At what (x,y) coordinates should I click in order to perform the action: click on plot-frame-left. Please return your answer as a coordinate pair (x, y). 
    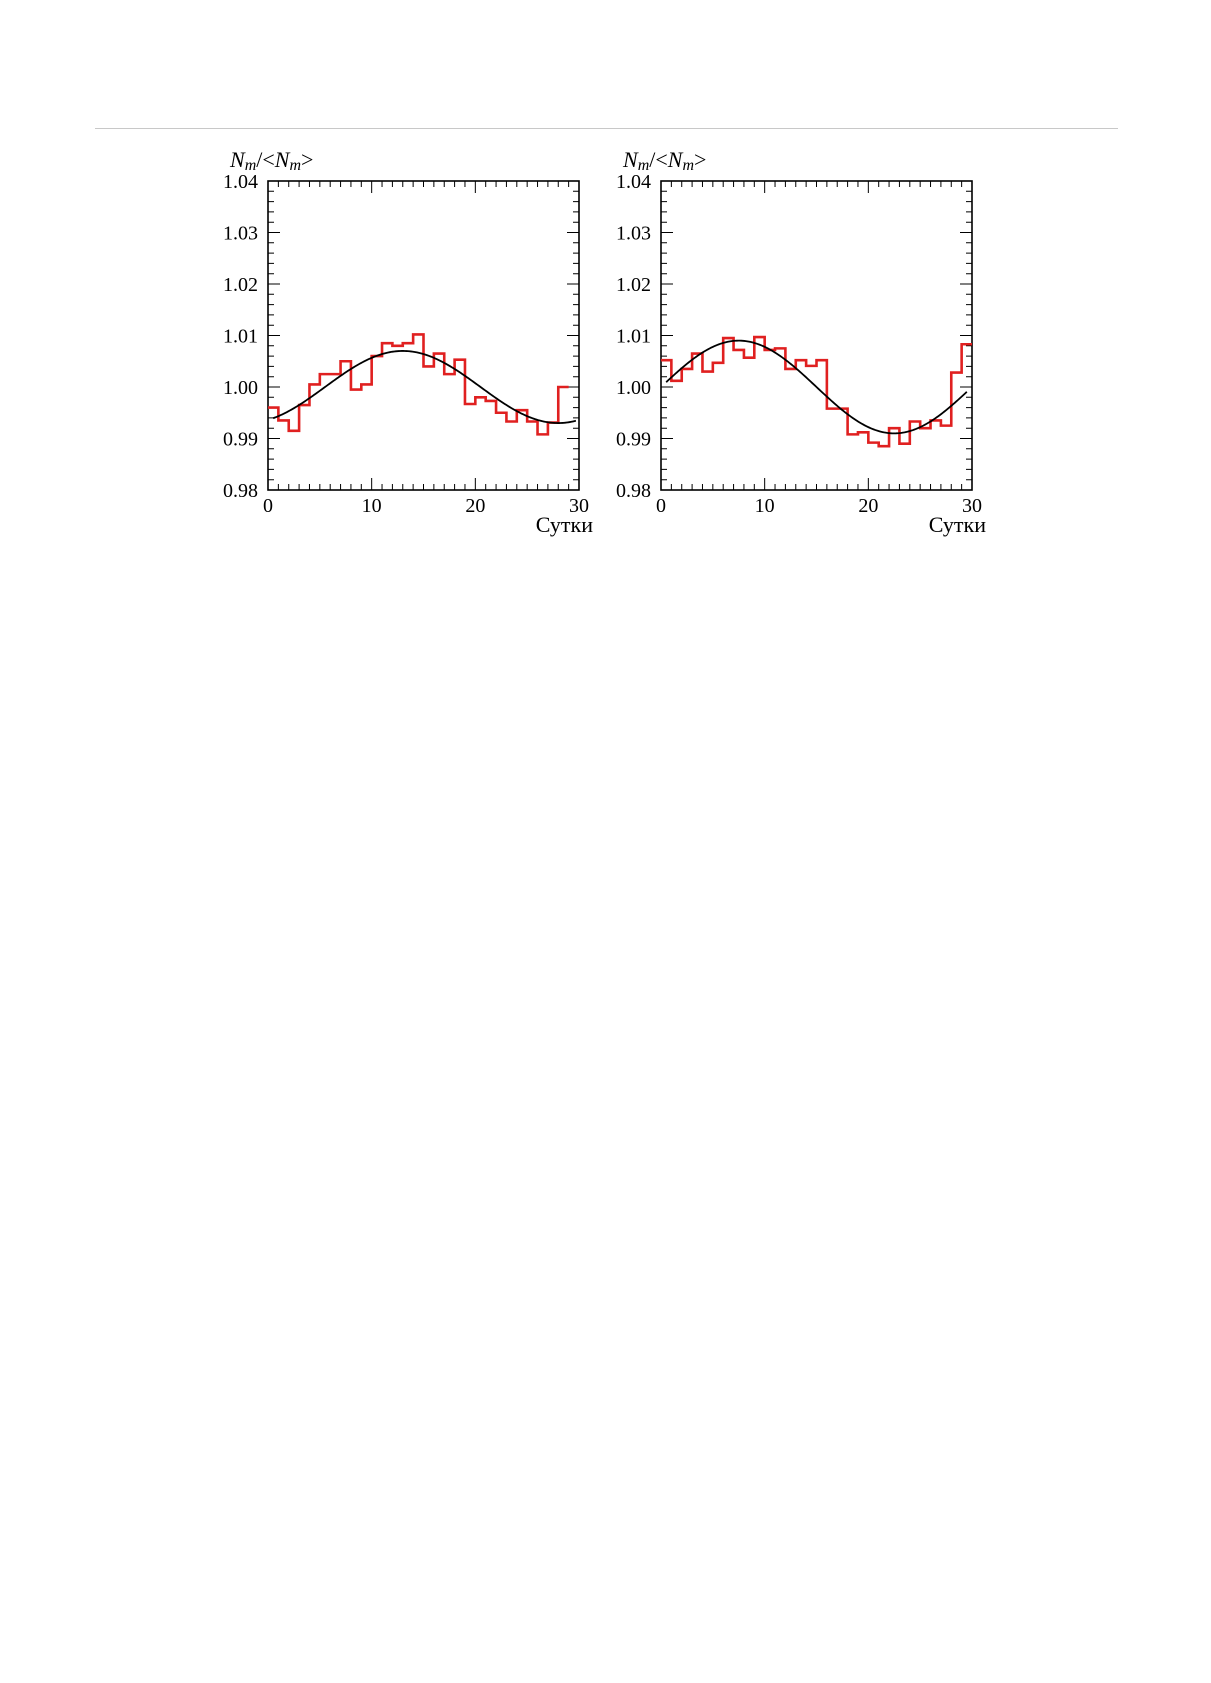
    Looking at the image, I should click on (423, 335).